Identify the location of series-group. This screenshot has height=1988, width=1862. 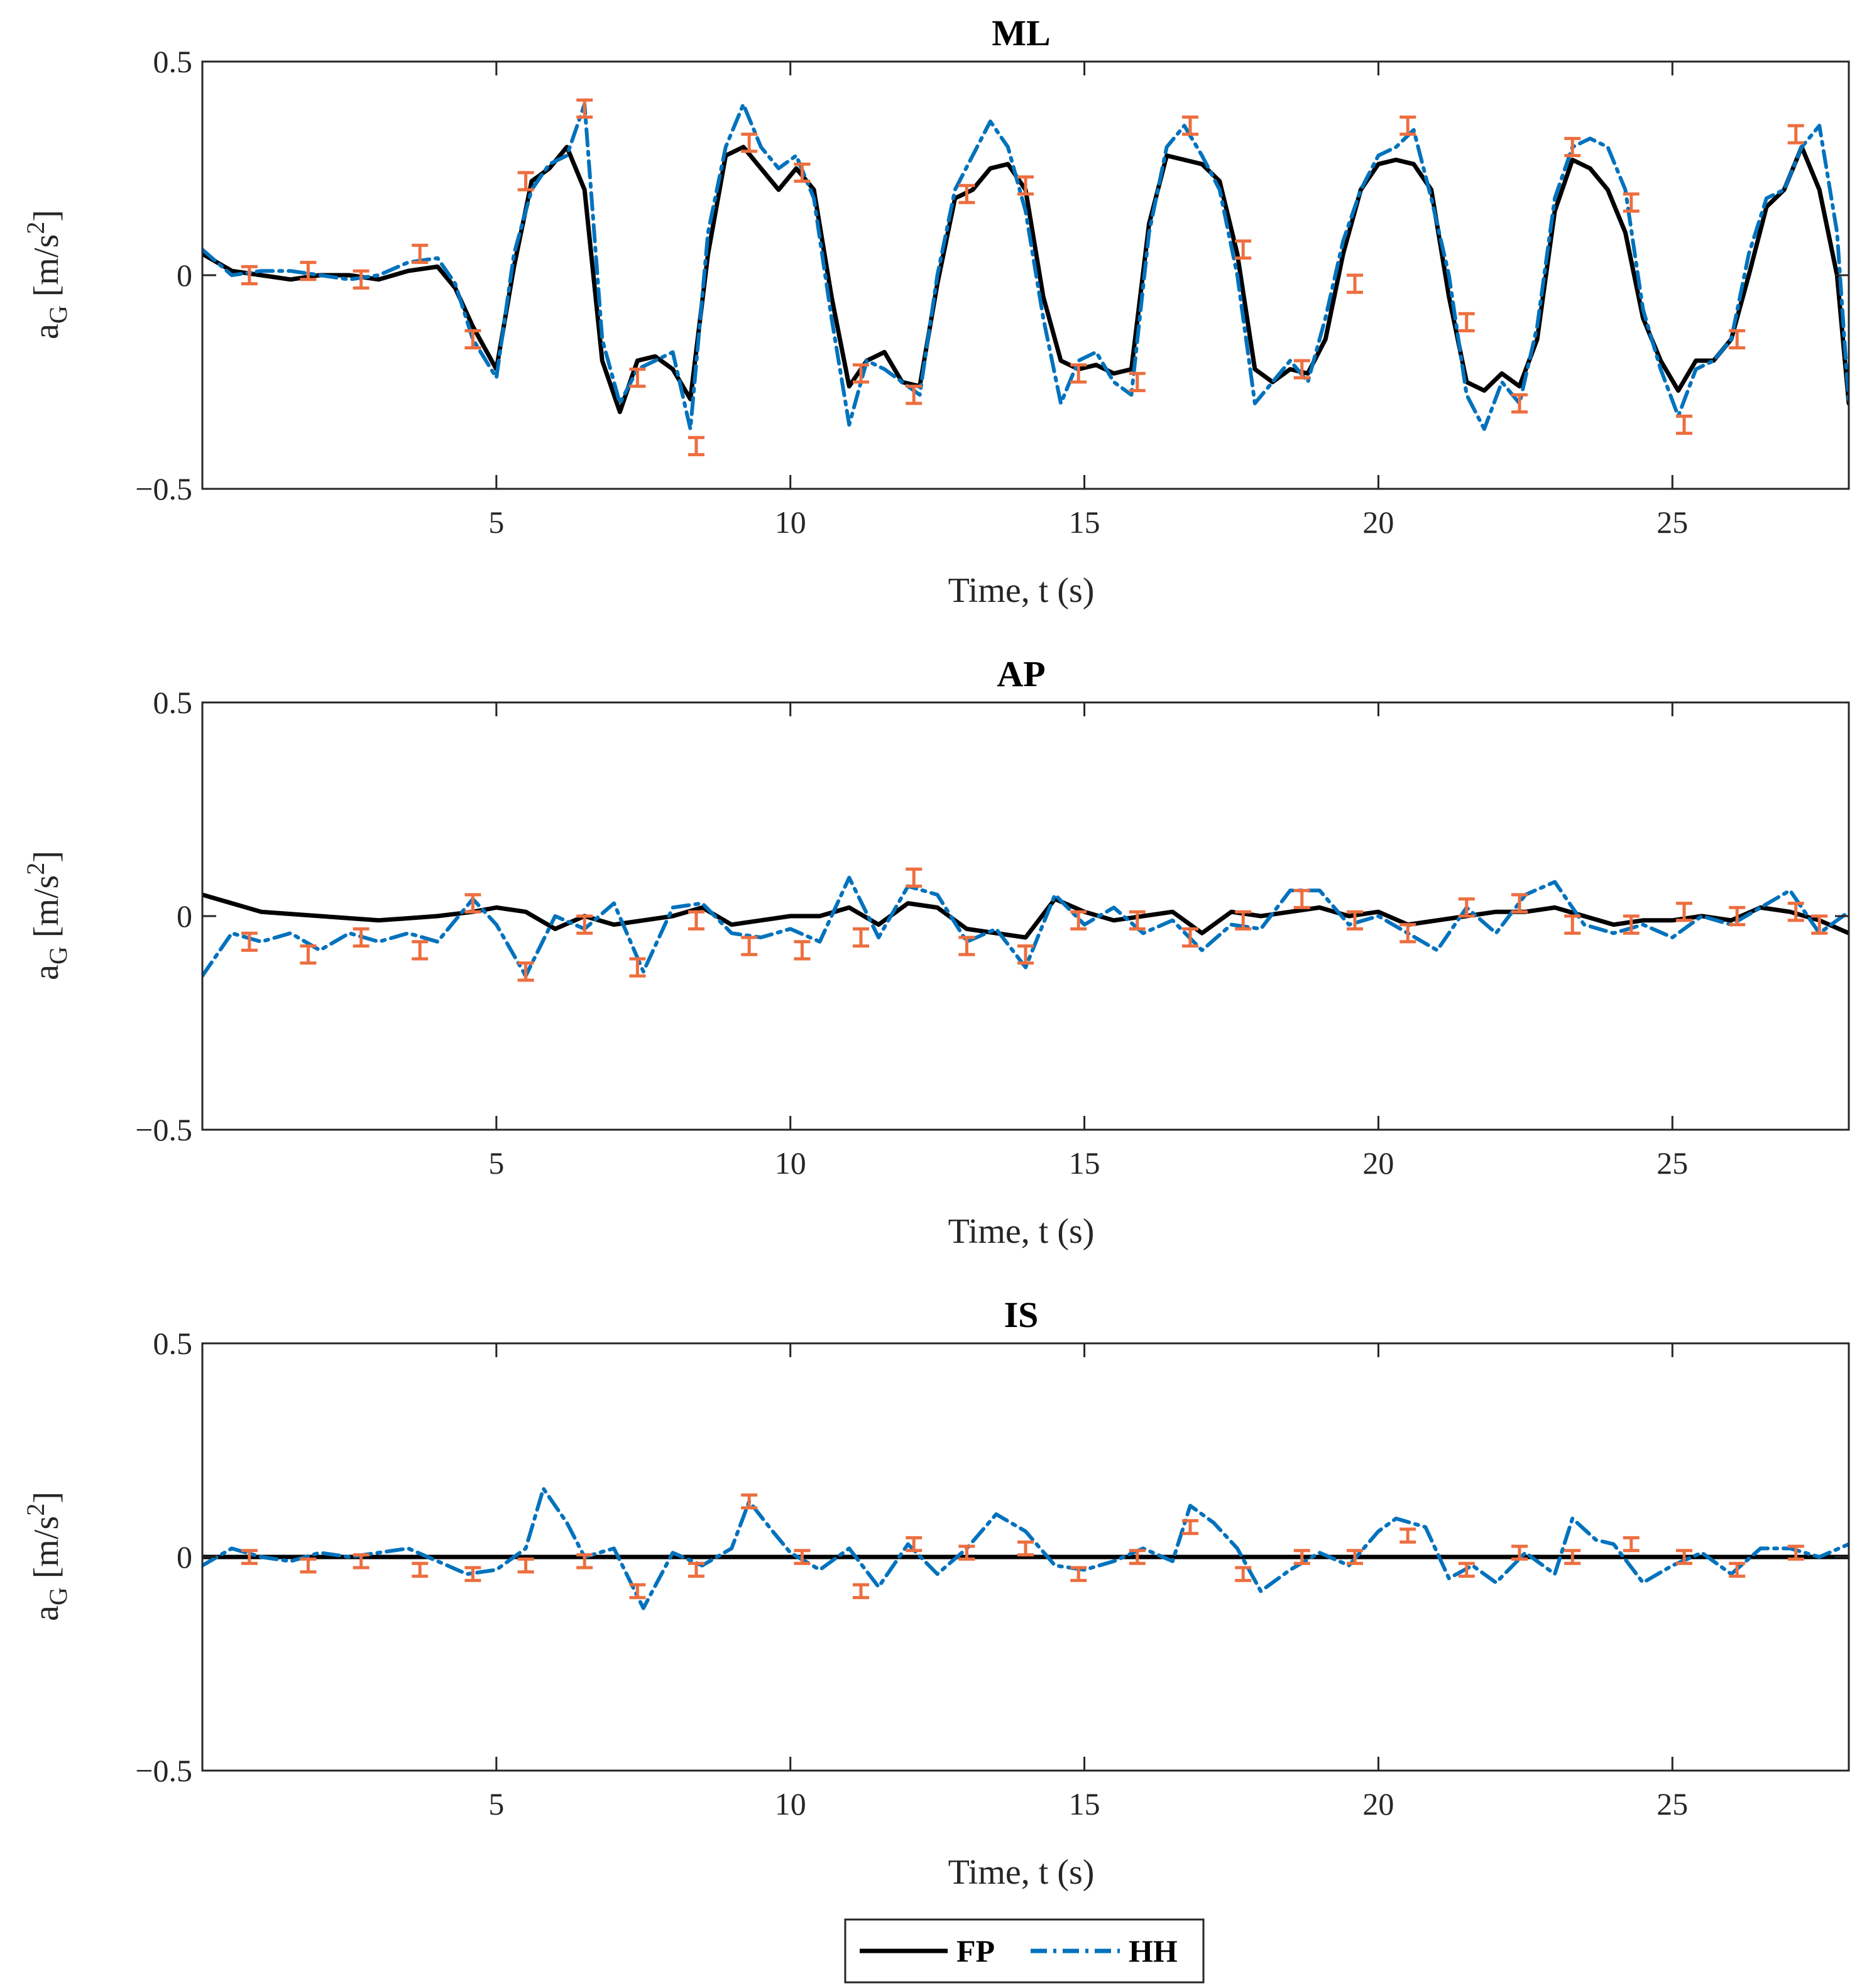
(1025, 1548).